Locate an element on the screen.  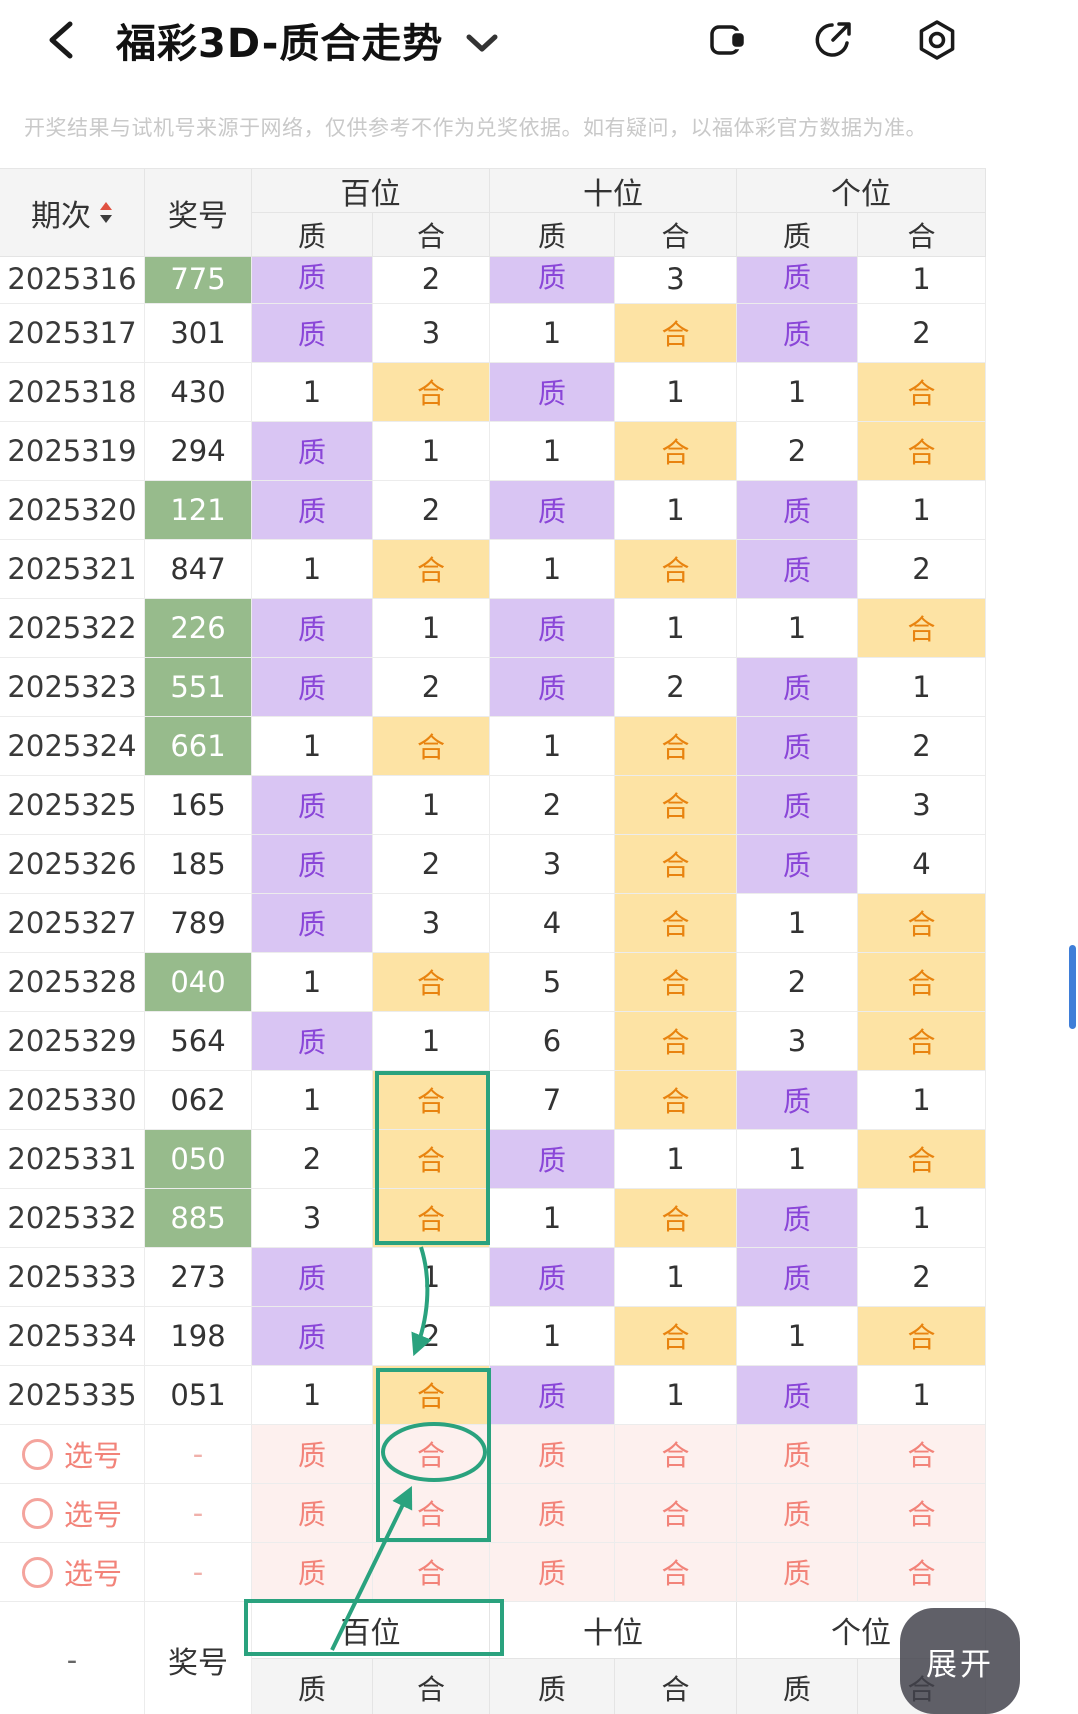
period-cell: 2025331 is located at coordinates (72, 1159).